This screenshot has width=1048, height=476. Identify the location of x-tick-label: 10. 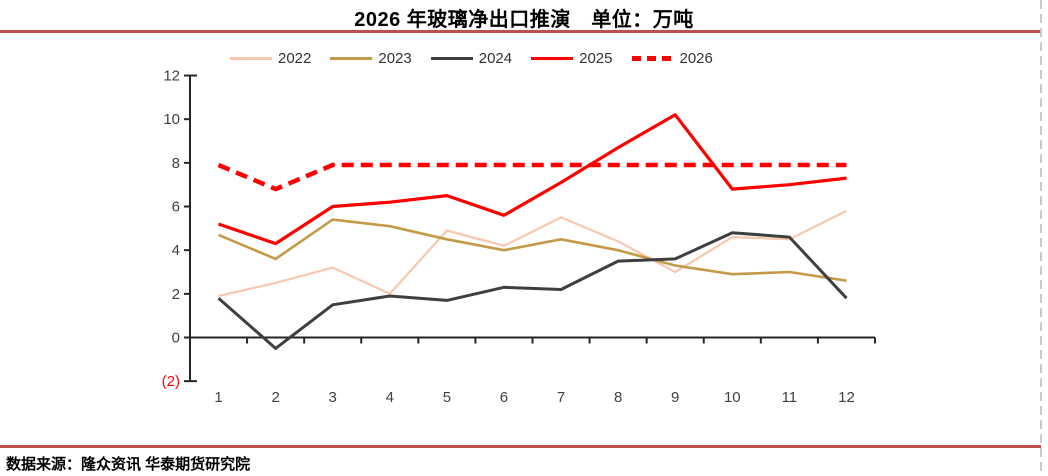
(732, 397).